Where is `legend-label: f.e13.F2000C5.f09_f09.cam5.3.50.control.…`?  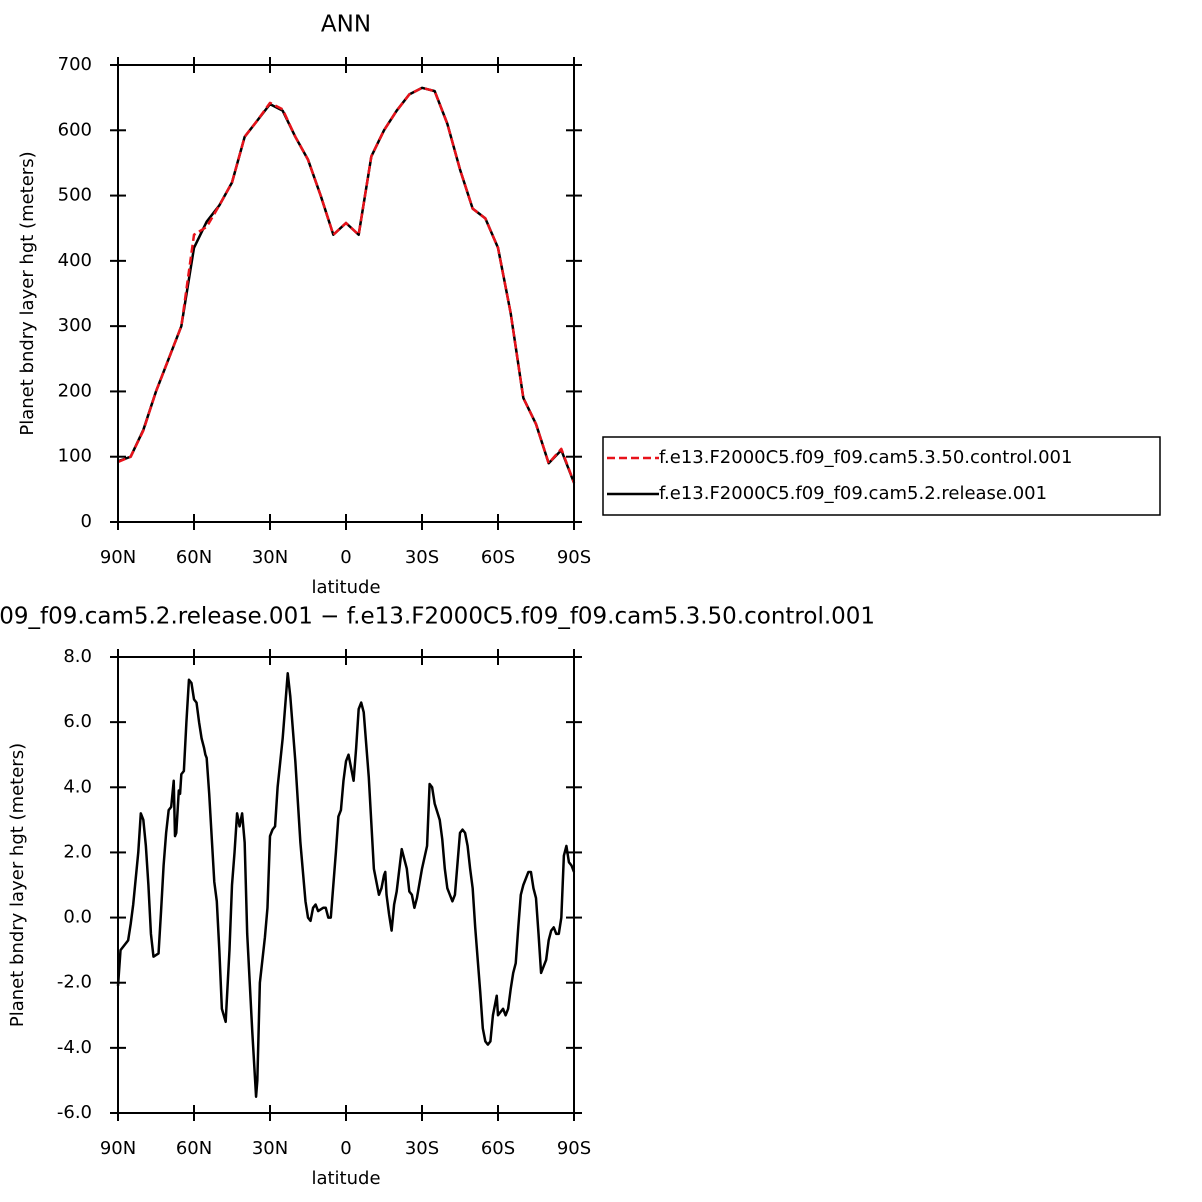
legend-label: f.e13.F2000C5.f09_f09.cam5.3.50.control.… is located at coordinates (865, 457).